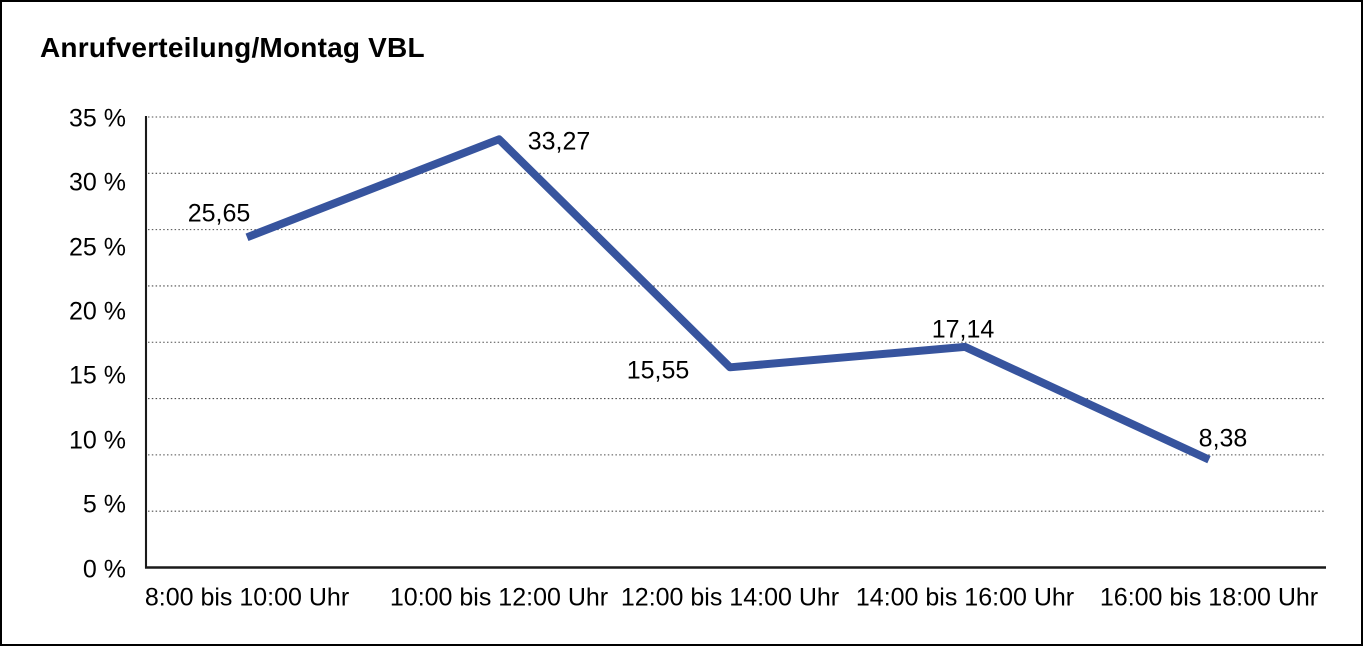  What do you see at coordinates (97, 182) in the screenshot?
I see `y-axis-tick-label: 30 %` at bounding box center [97, 182].